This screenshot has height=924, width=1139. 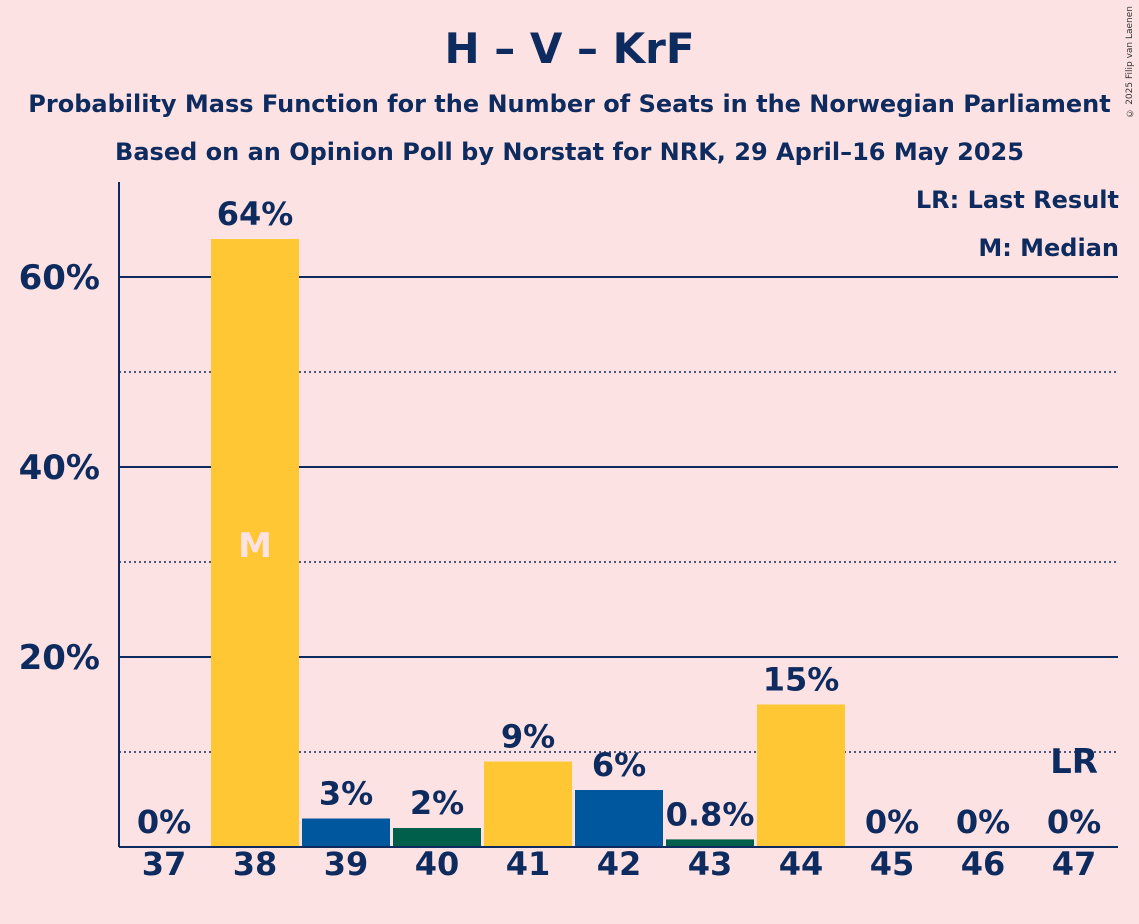 I want to click on y-tick-label-20: 20%, so click(x=59, y=658).